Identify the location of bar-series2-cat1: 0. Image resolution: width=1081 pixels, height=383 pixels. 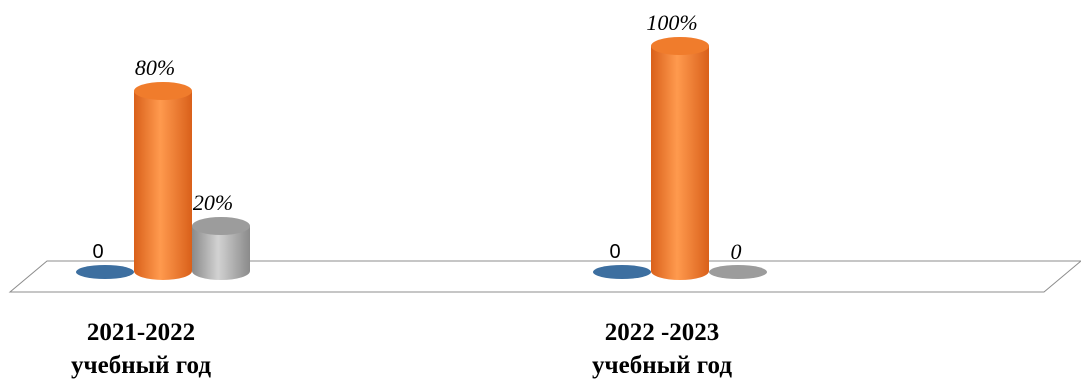
(738, 259).